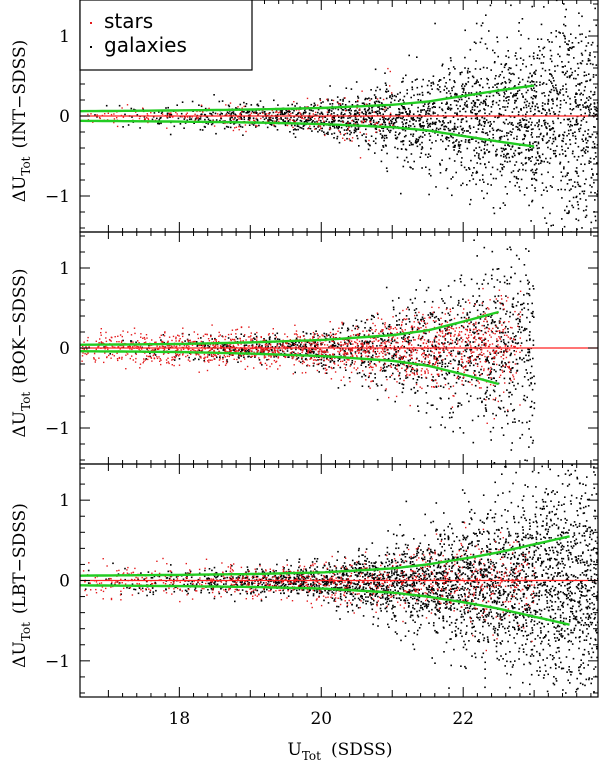 The width and height of the screenshot is (600, 765). What do you see at coordinates (307, 98) in the screenshot?
I see `upper-envelope` at bounding box center [307, 98].